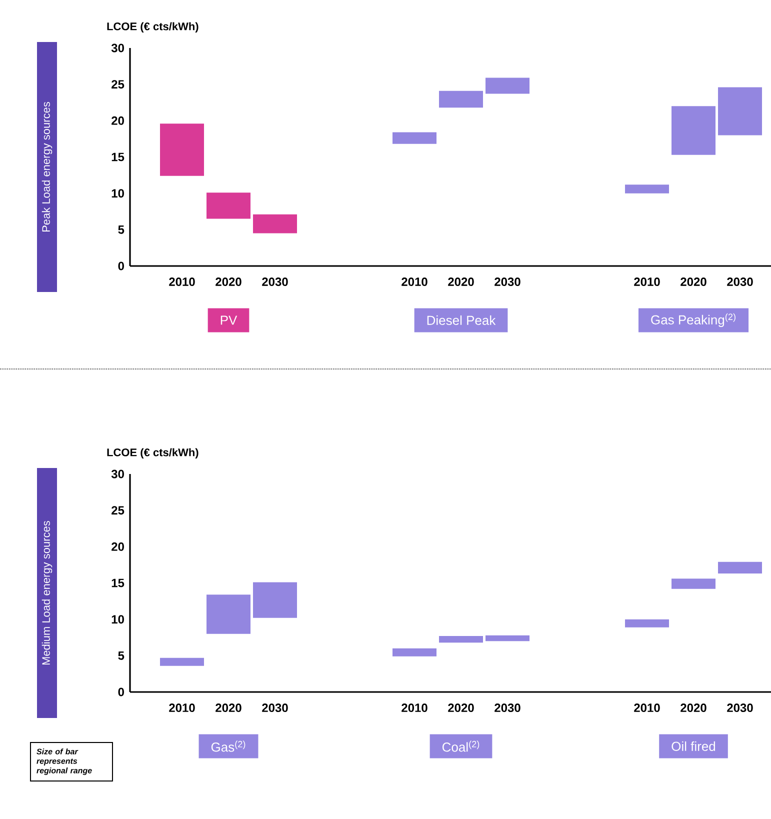 The width and height of the screenshot is (771, 819). I want to click on text: Diesel Peak, so click(461, 320).